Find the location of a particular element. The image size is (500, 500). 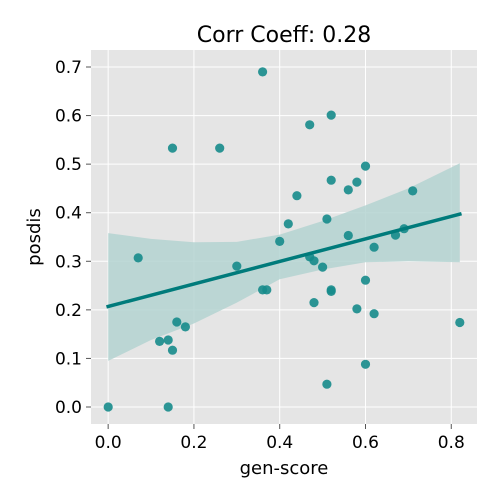

y-axis-label: posdis is located at coordinates (34, 237).